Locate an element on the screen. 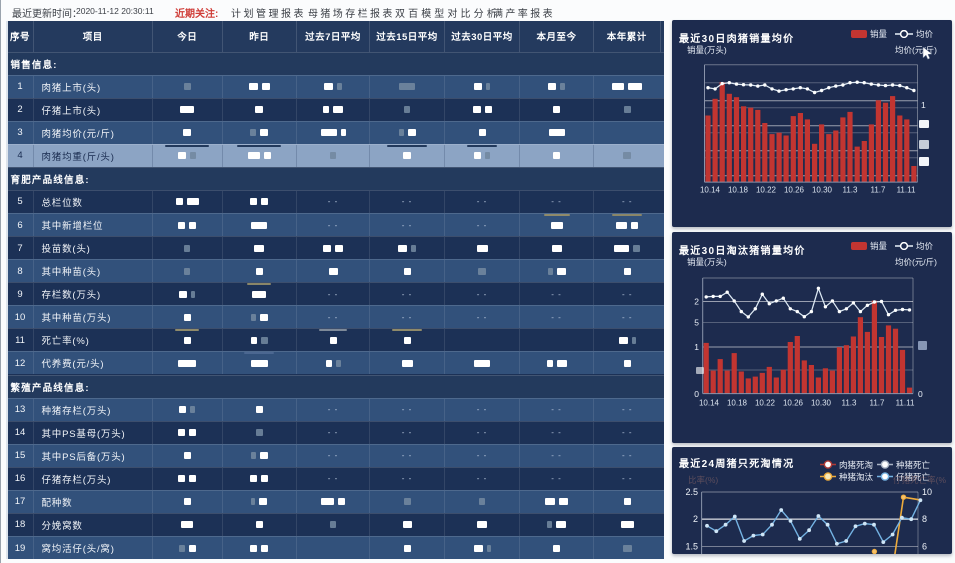  svg-text: 1.5 is located at coordinates (691, 547).